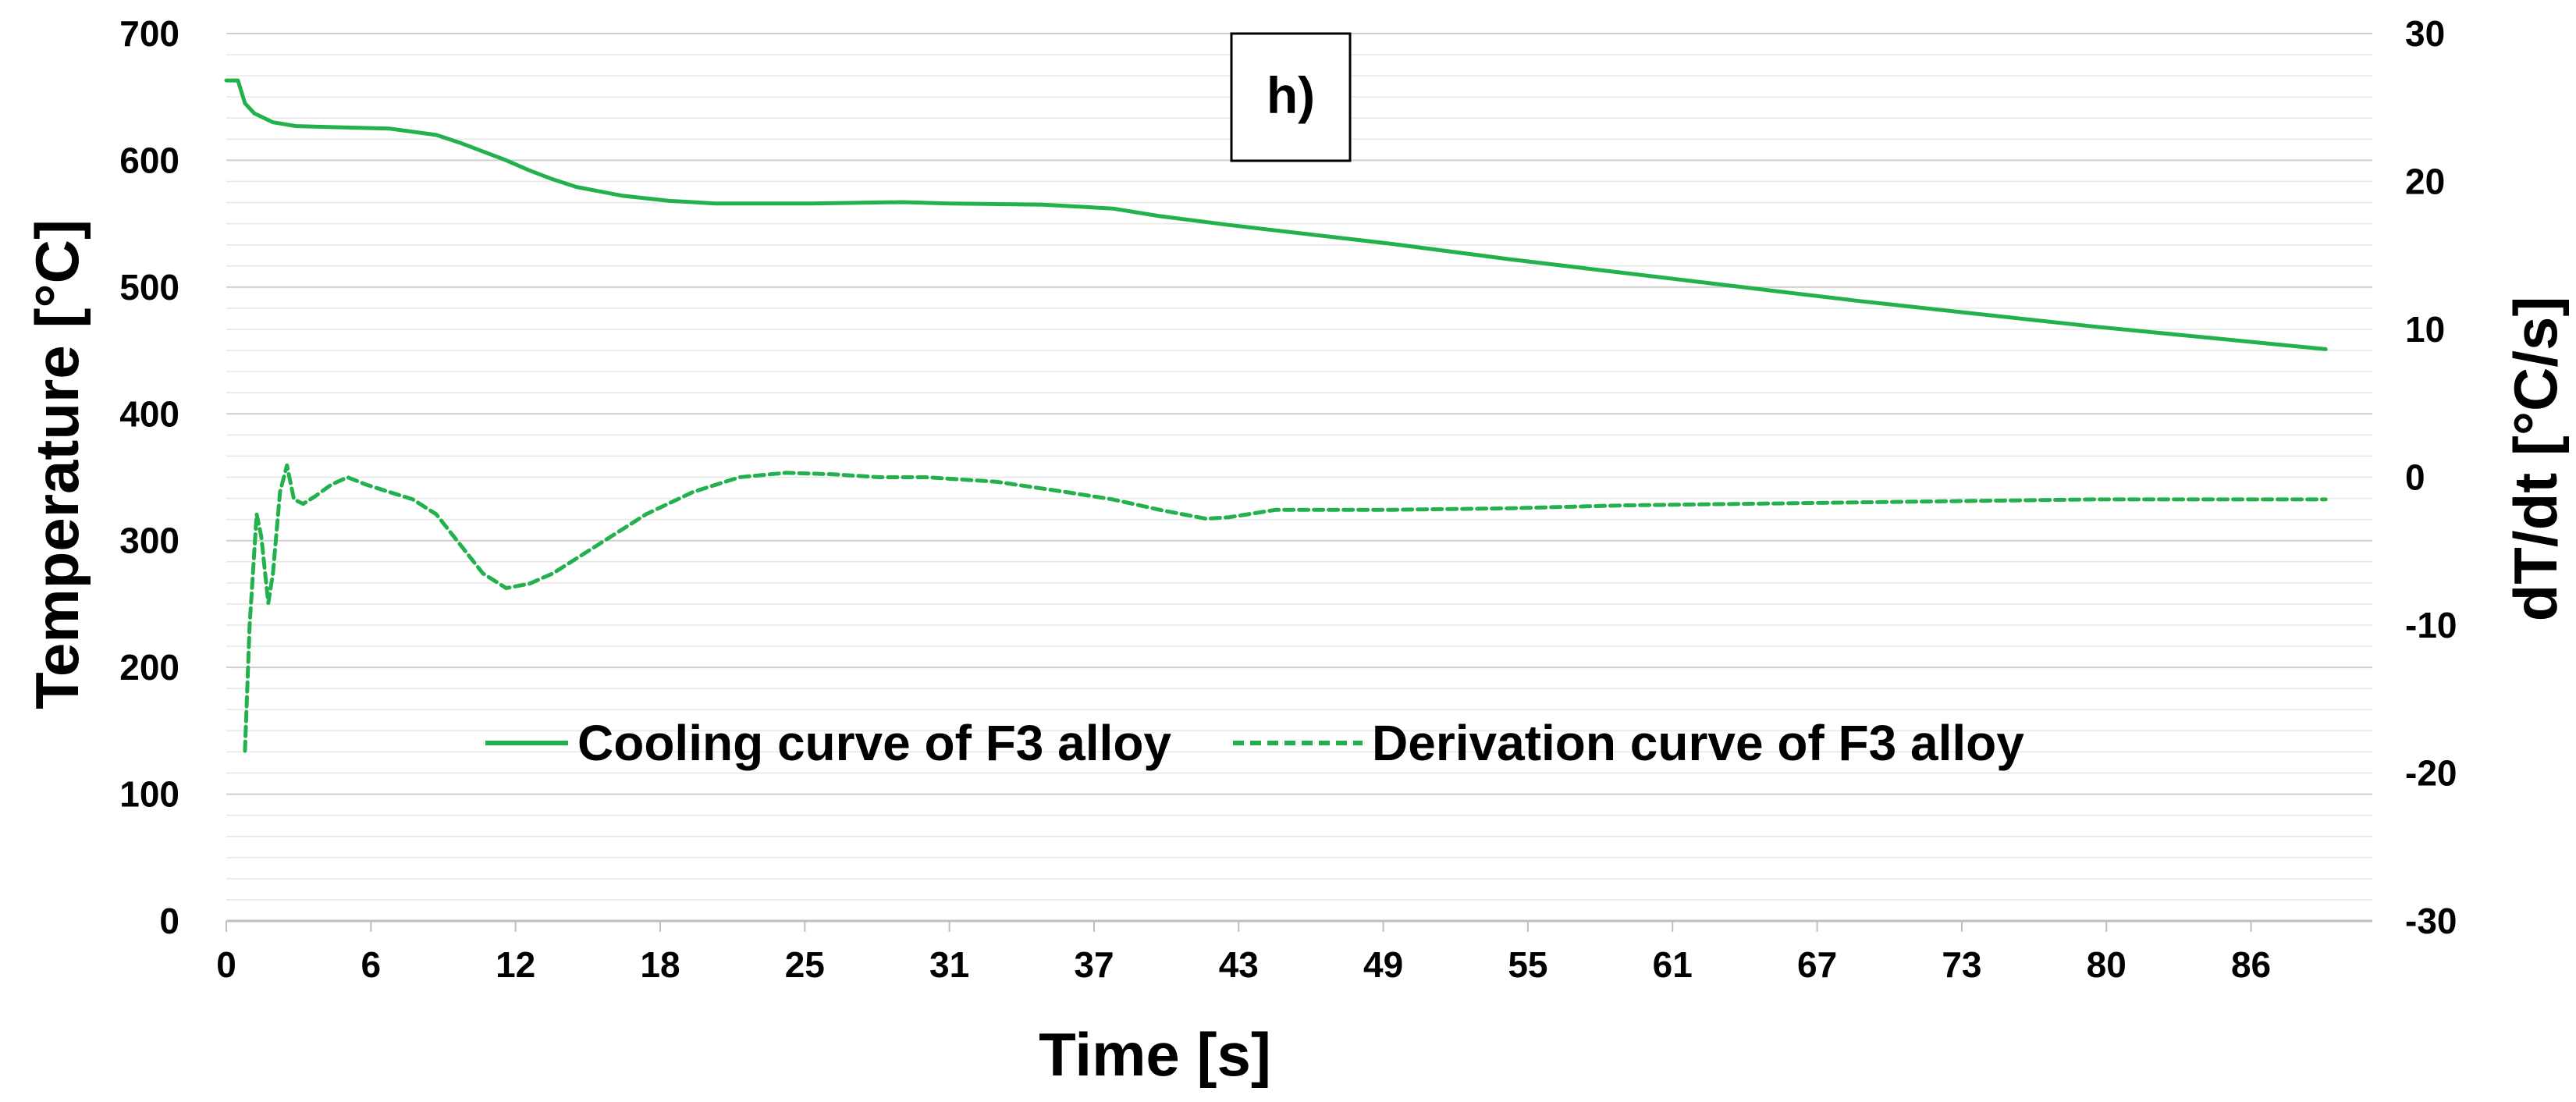 This screenshot has height=1102, width=2576. Describe the element at coordinates (660, 964) in the screenshot. I see `x-tick-label: 18` at that location.